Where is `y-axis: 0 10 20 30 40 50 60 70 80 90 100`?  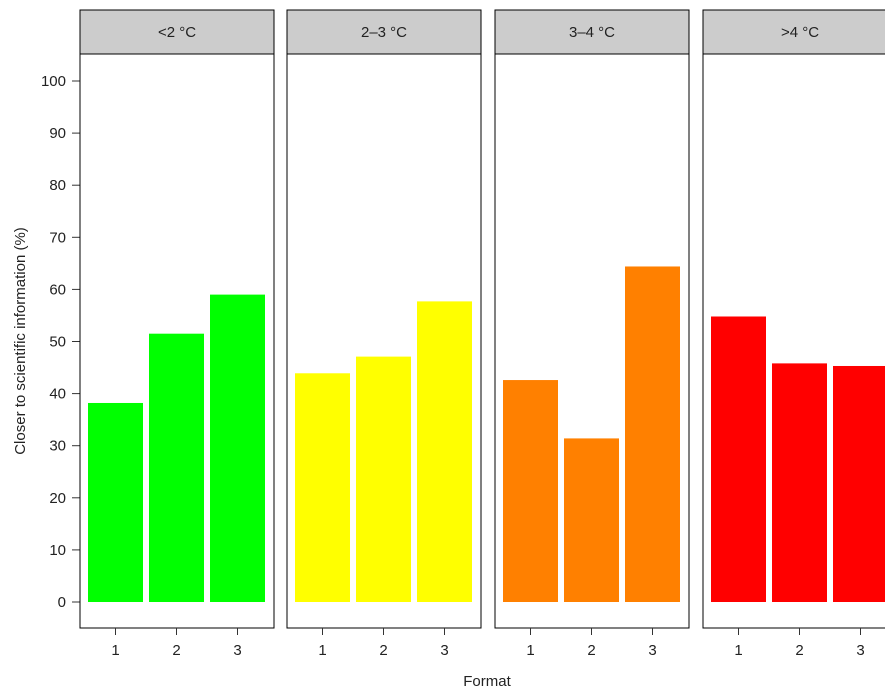 y-axis: 0 10 20 30 40 50 60 70 80 90 100 is located at coordinates (60, 342).